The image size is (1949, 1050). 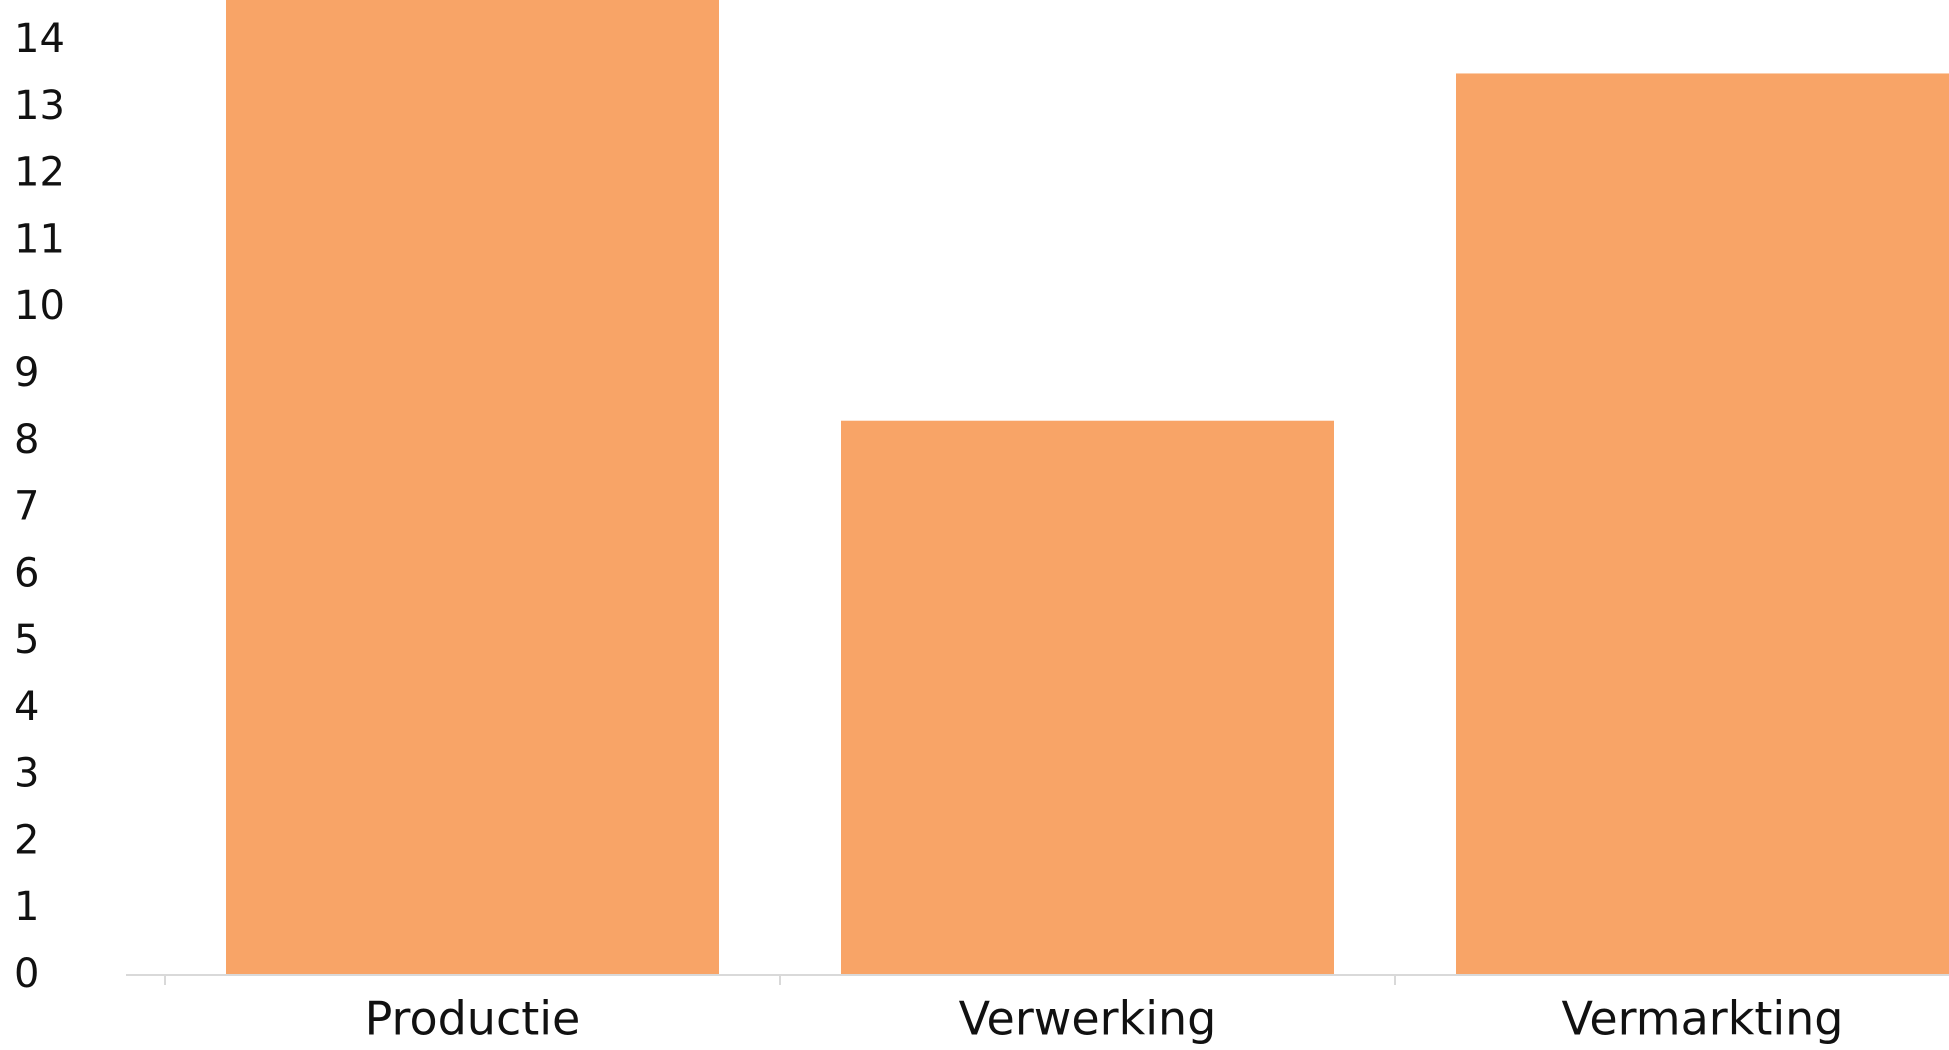 I want to click on x-tick-label: Productie, so click(x=473, y=1019).